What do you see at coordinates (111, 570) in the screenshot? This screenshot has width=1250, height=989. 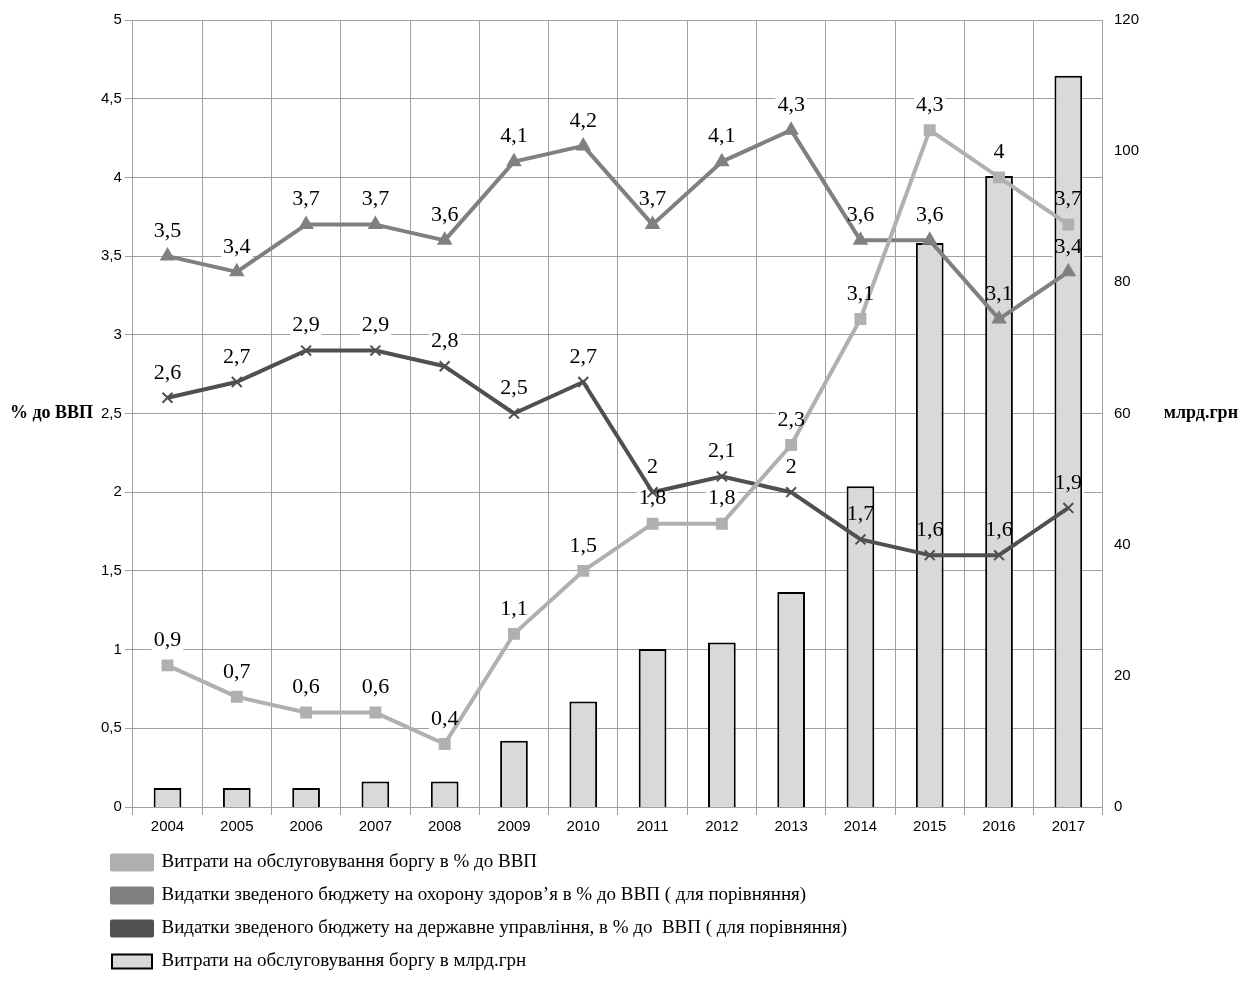 I see `y-tick-label: 1,5` at bounding box center [111, 570].